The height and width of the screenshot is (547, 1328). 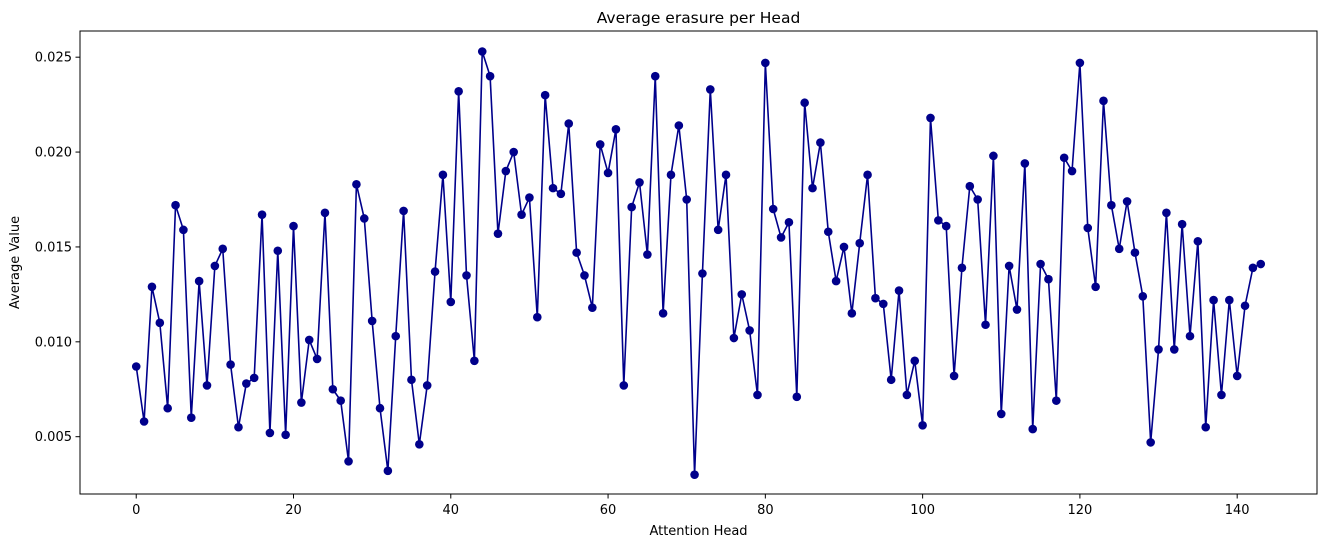 I want to click on y-axis: 0.005 0.010 0.015 0.020 0.025, so click(x=57, y=248).